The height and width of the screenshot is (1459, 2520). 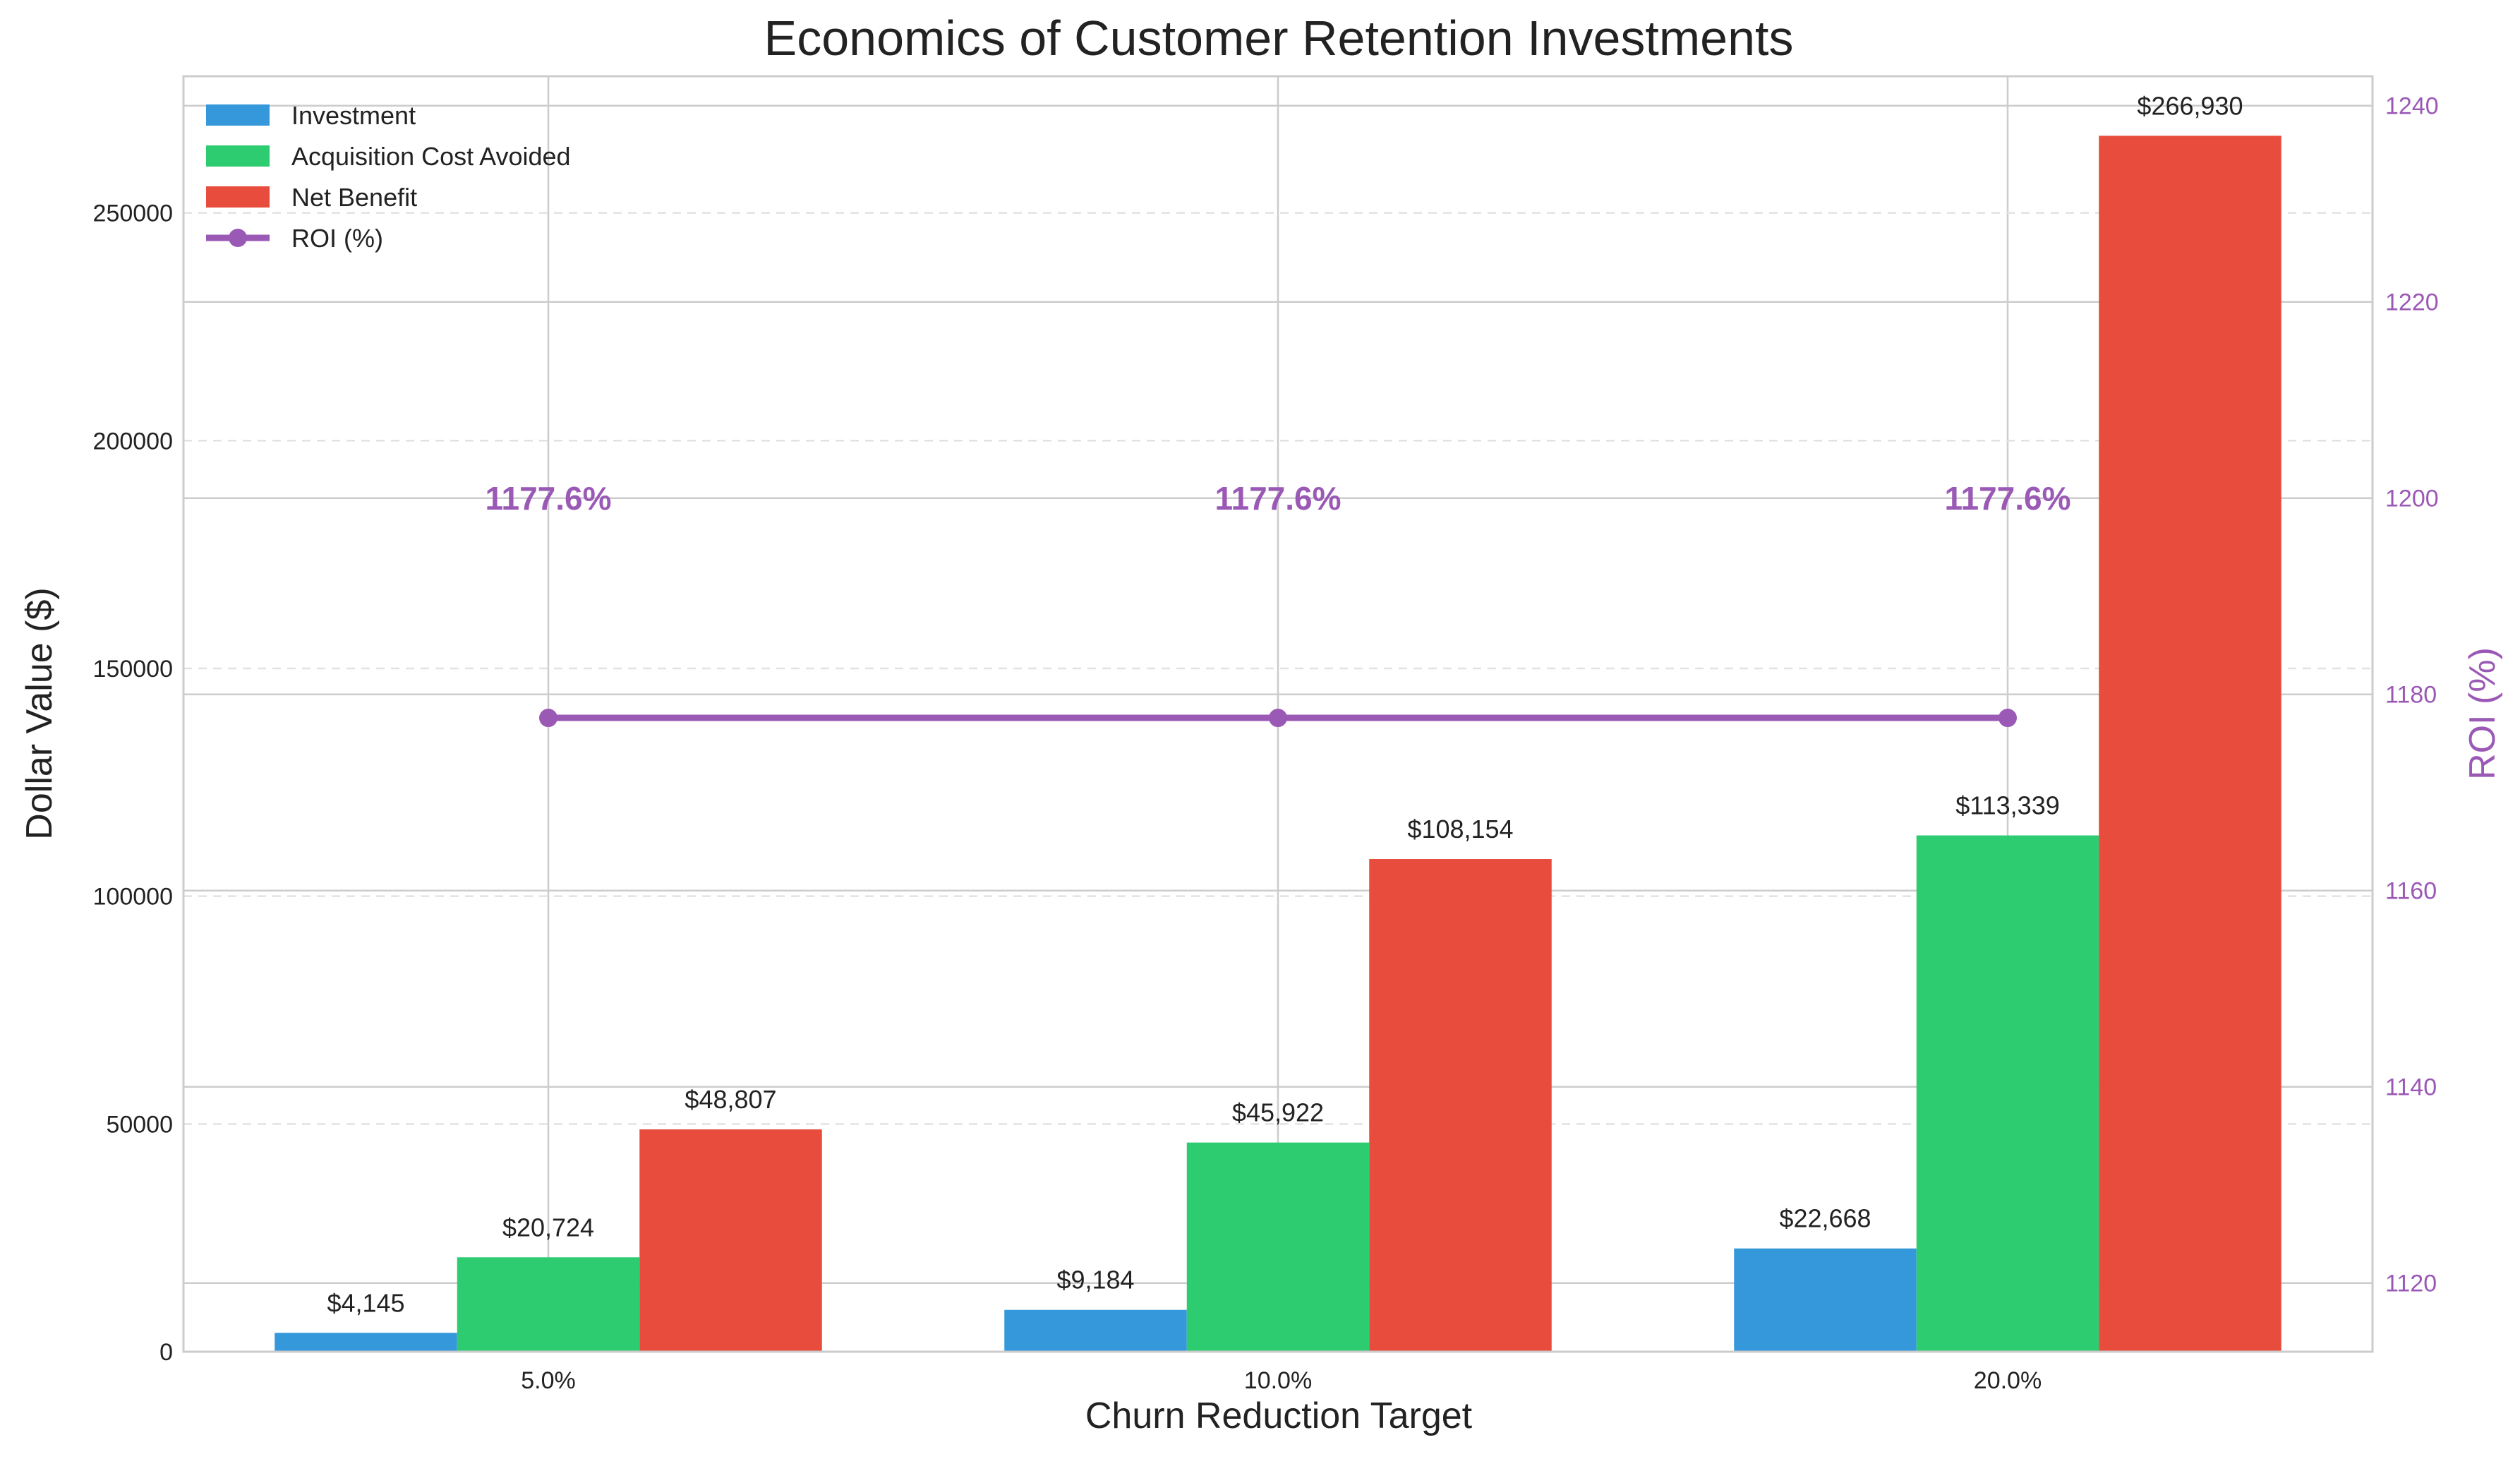 I want to click on bar-value-label: $22,668, so click(x=1825, y=1219).